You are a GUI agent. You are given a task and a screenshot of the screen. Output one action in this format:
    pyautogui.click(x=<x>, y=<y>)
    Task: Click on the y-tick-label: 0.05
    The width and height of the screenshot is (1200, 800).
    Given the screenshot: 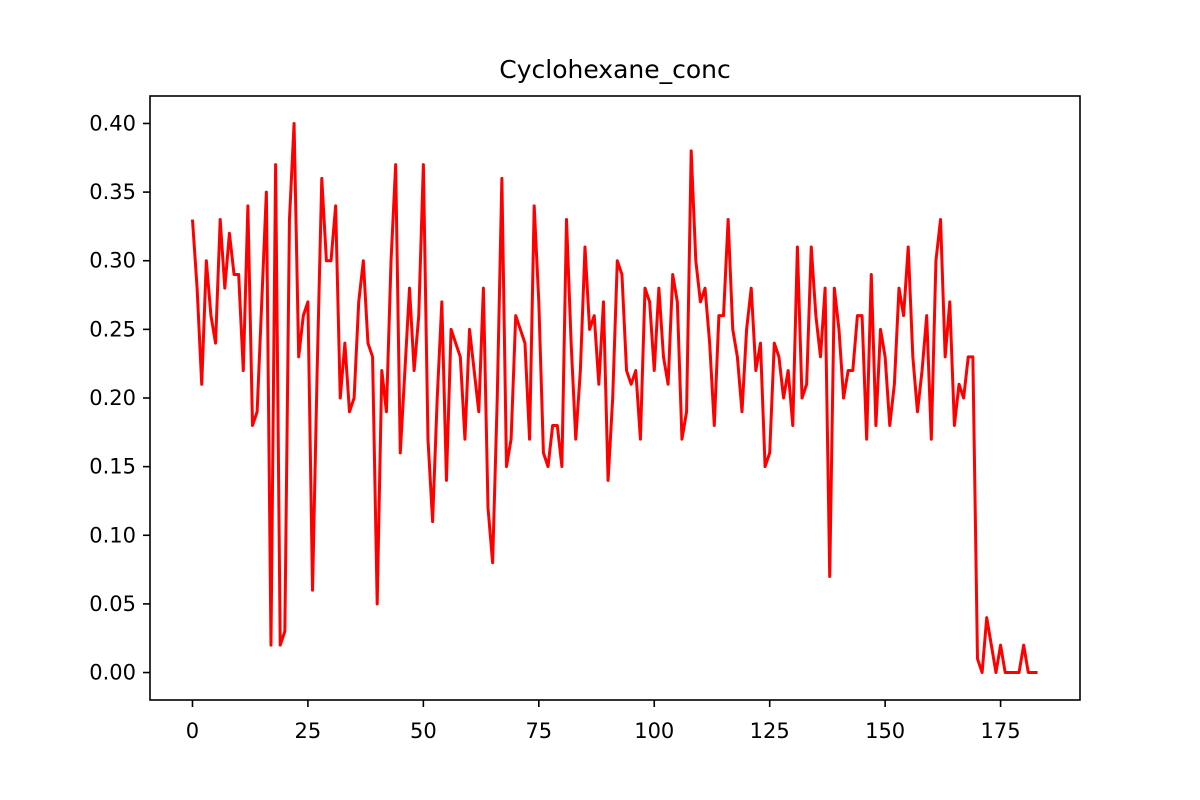 What is the action you would take?
    pyautogui.click(x=112, y=604)
    